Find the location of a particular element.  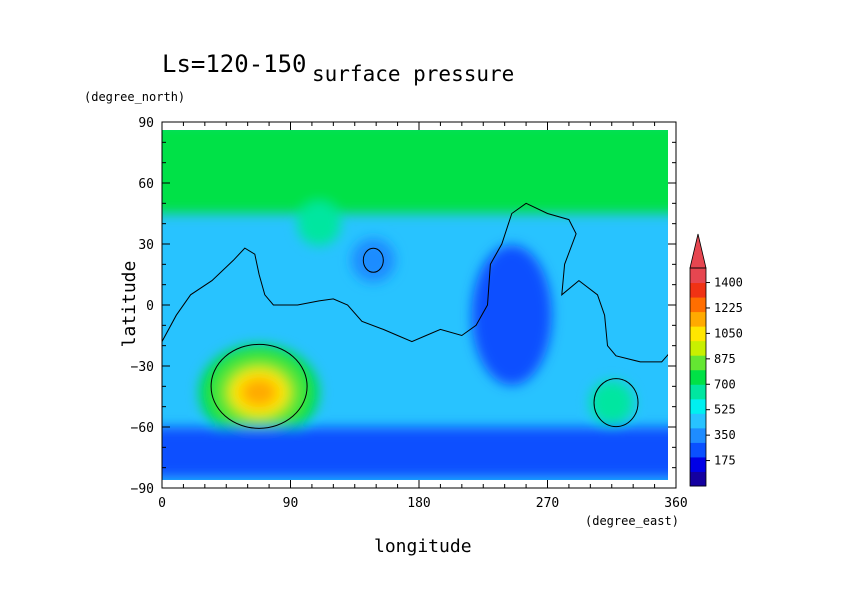

x-tick-label: 360 is located at coordinates (675, 503).